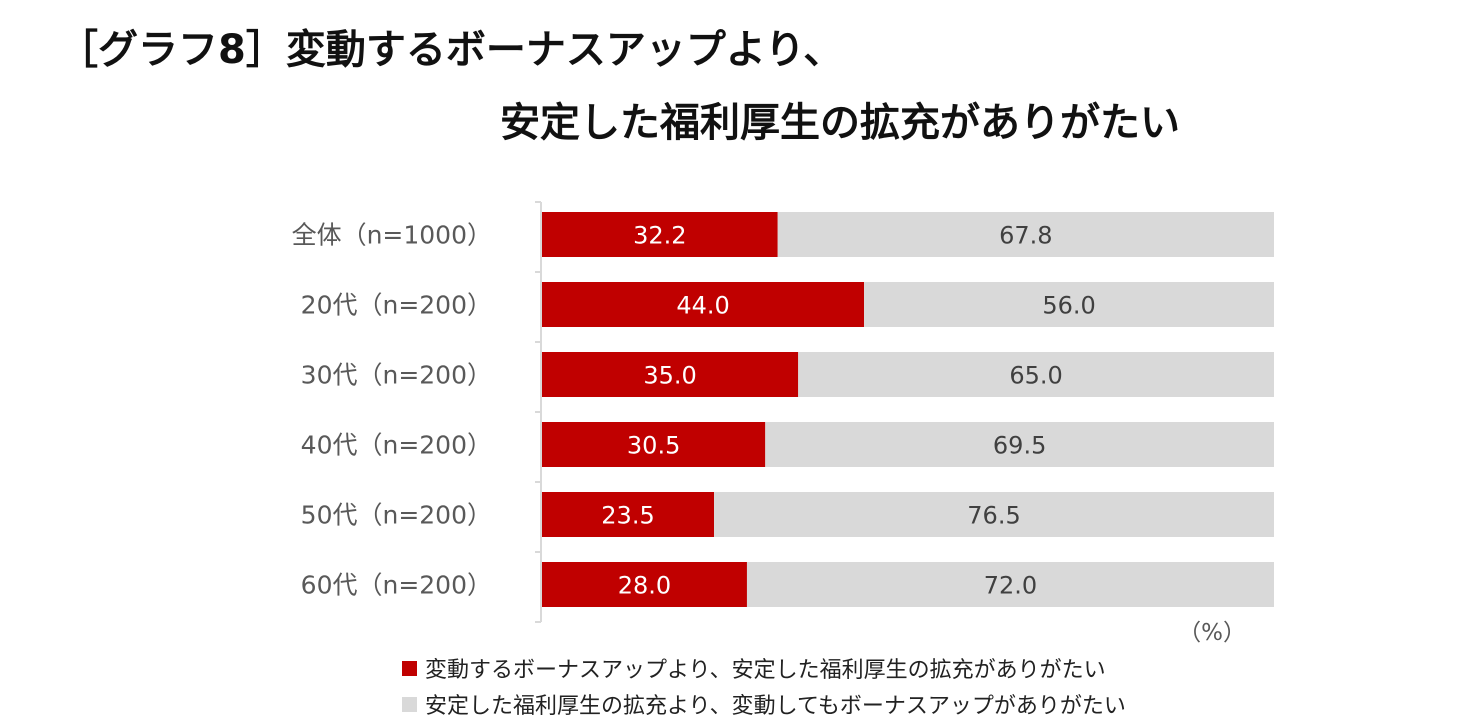 The image size is (1476, 722). I want to click on data-label-series2: 69.5, so click(1019, 446).